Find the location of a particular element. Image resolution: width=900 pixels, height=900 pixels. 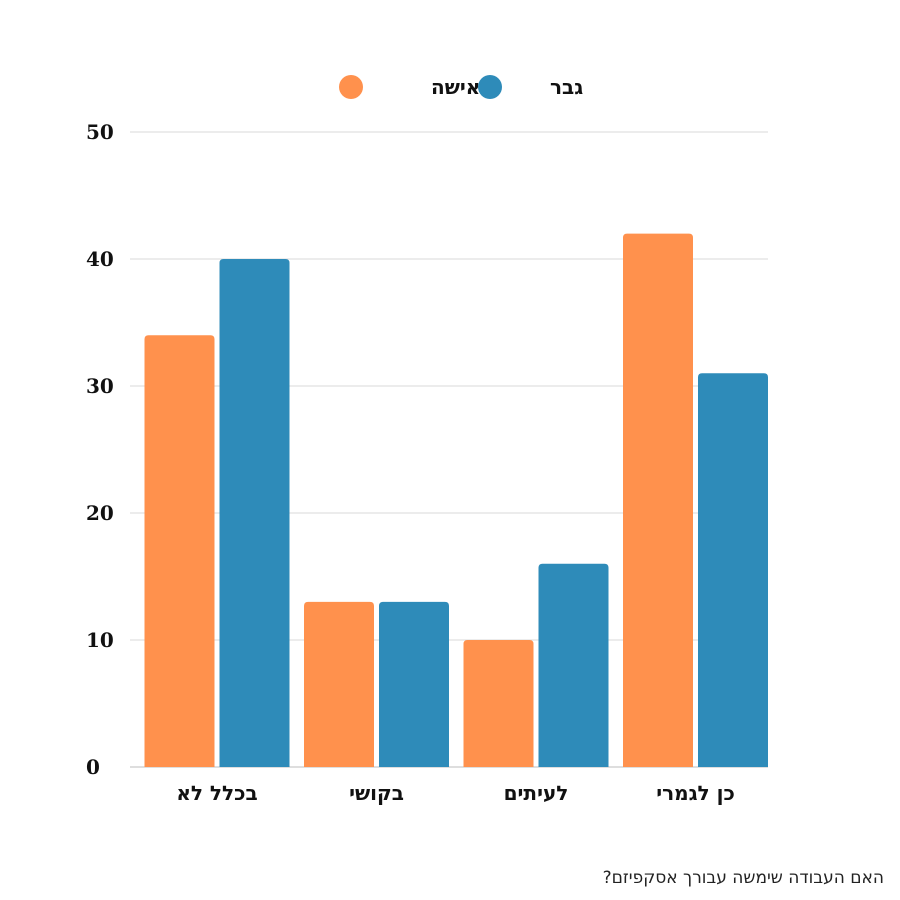

y-tick-label: 10 is located at coordinates (100, 640).